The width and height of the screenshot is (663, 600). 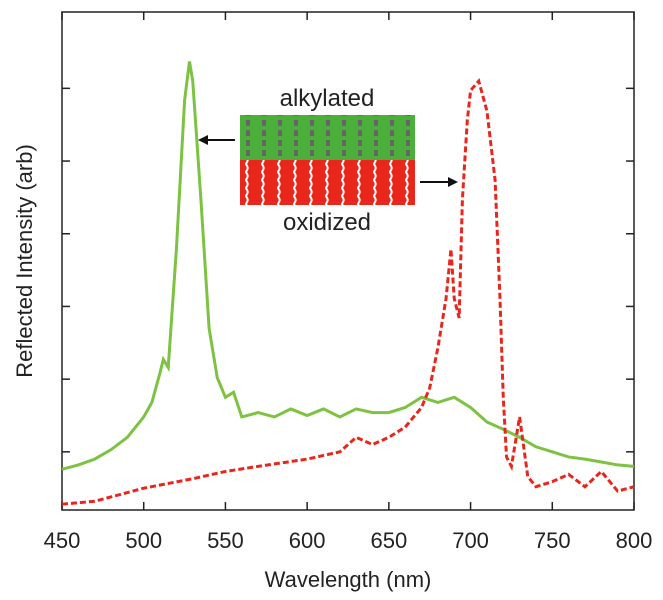 I want to click on x-tick-label: 500, so click(x=143, y=540).